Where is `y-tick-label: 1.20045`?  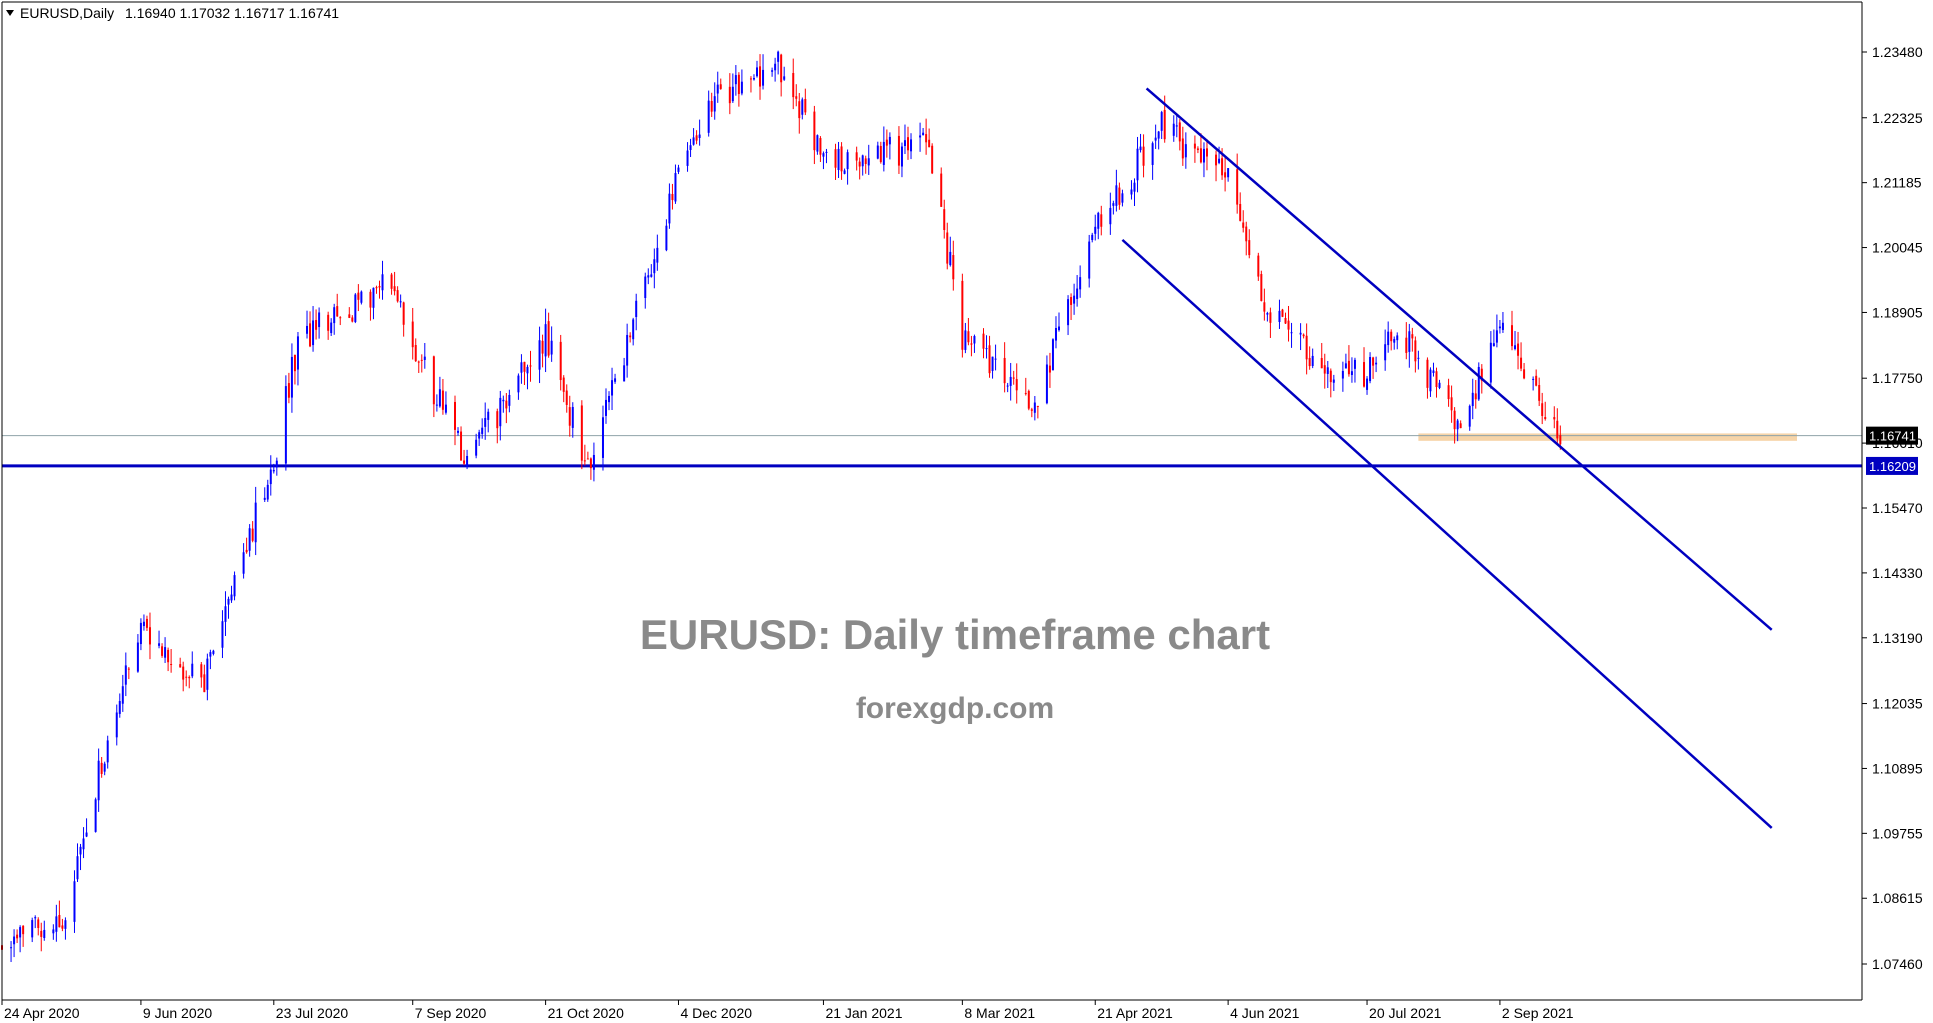
y-tick-label: 1.20045 is located at coordinates (1897, 248).